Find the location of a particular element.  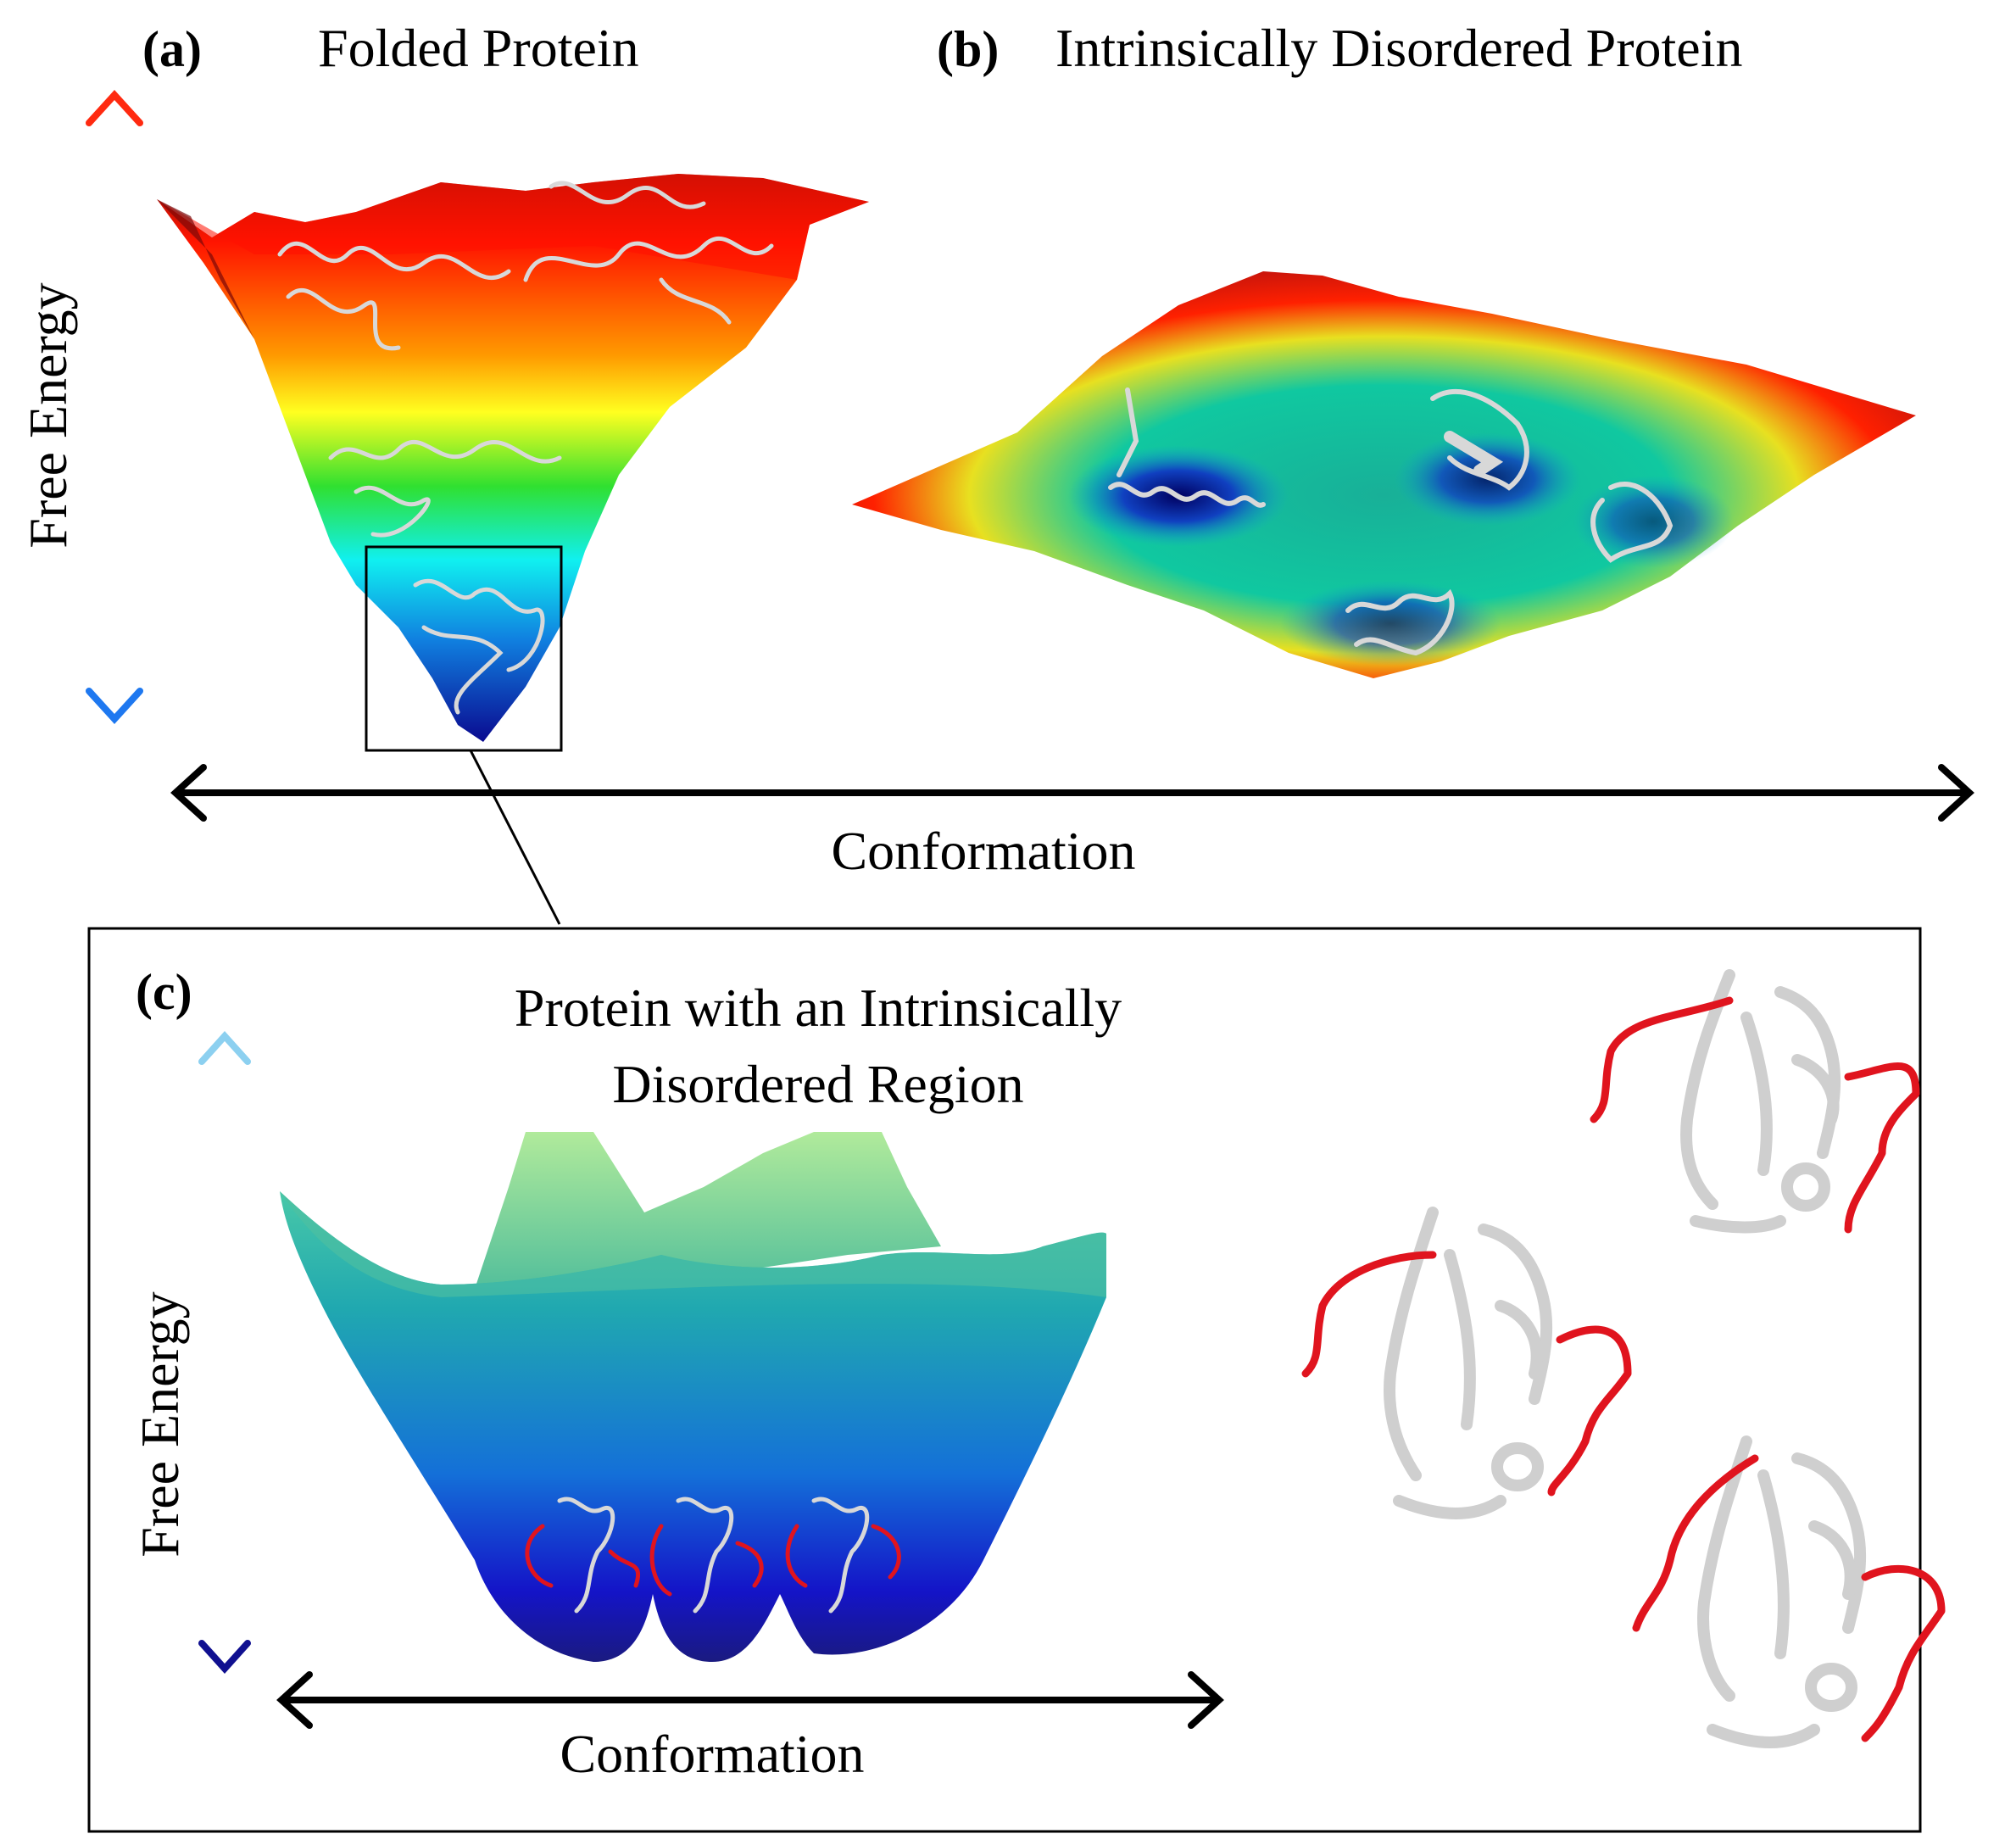

free-energy-arrow-top is located at coordinates (114, 407).